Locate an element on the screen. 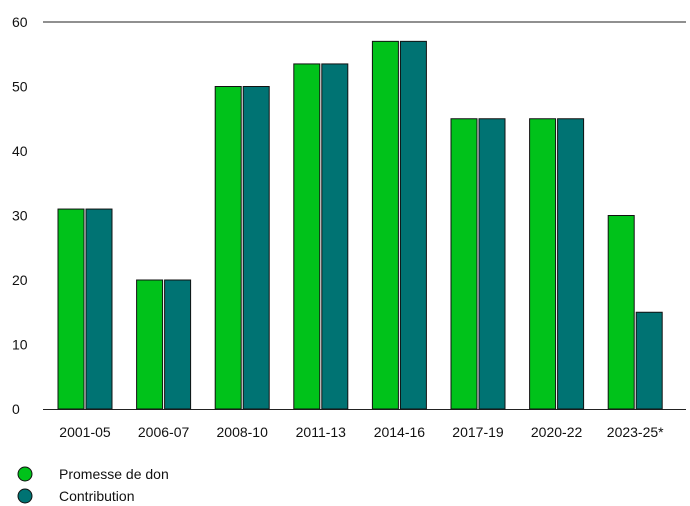 The height and width of the screenshot is (506, 690). x-tick-label: 2014-16 is located at coordinates (400, 432).